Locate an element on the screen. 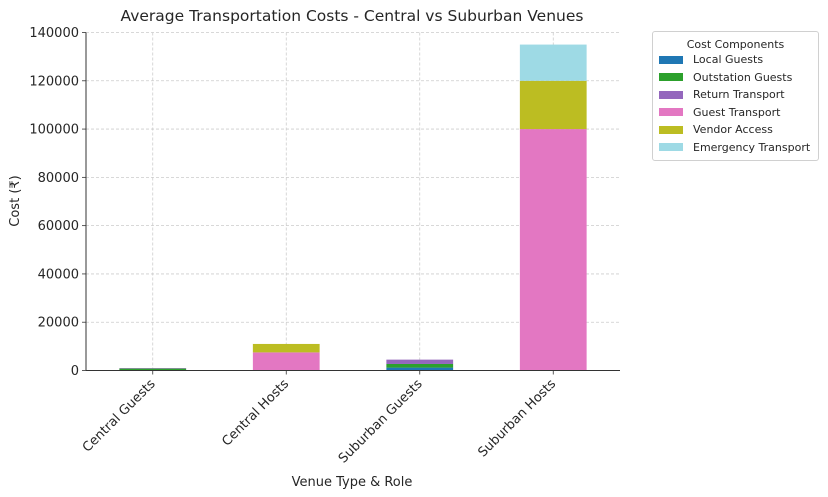  legend-item: Local Guests is located at coordinates (735, 60).